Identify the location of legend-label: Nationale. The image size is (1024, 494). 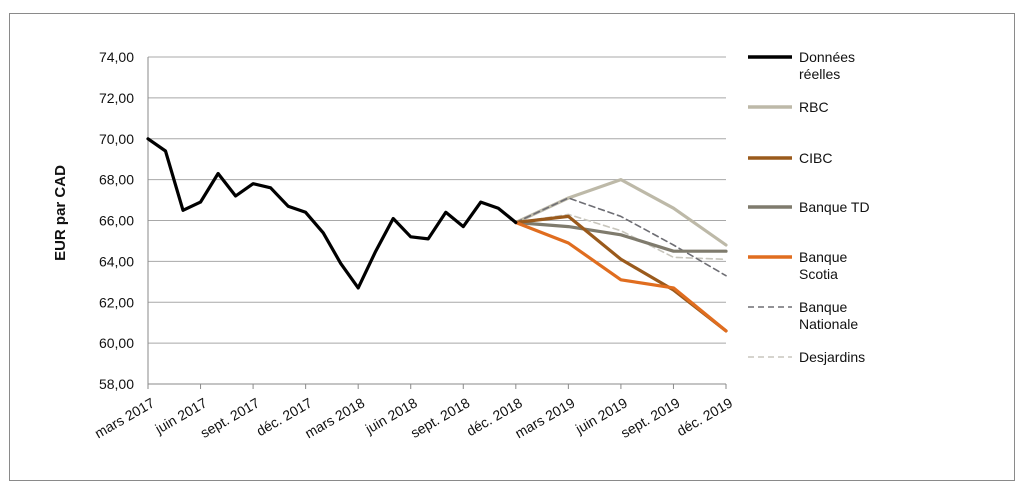
(828, 324).